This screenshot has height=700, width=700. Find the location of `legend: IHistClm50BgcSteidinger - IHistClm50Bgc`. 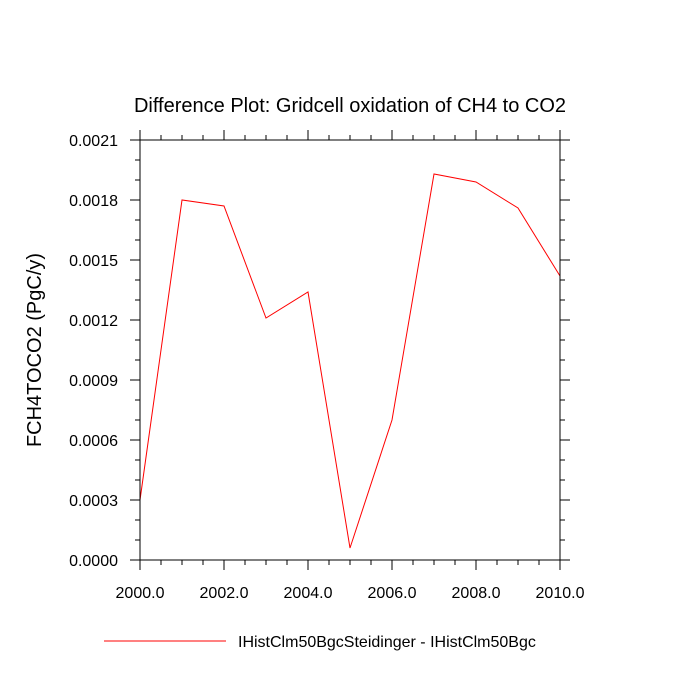

legend: IHistClm50BgcSteidinger - IHistClm50Bgc is located at coordinates (320, 642).